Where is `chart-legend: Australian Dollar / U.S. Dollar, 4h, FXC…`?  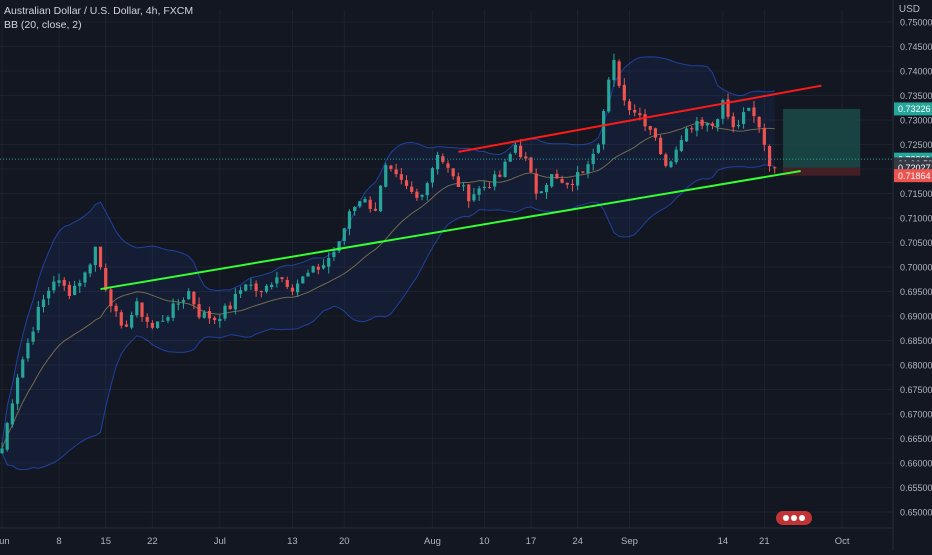
chart-legend: Australian Dollar / U.S. Dollar, 4h, FXC… is located at coordinates (98, 18).